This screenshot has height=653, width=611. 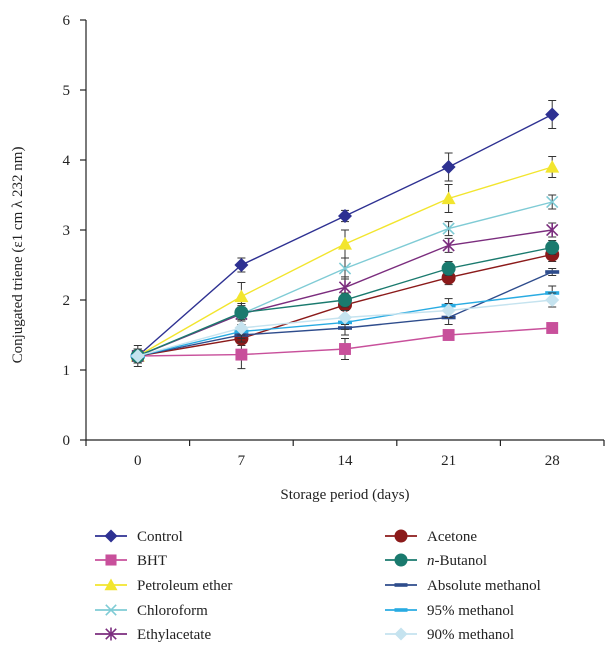 What do you see at coordinates (67, 371) in the screenshot?
I see `y-tick-label: 1` at bounding box center [67, 371].